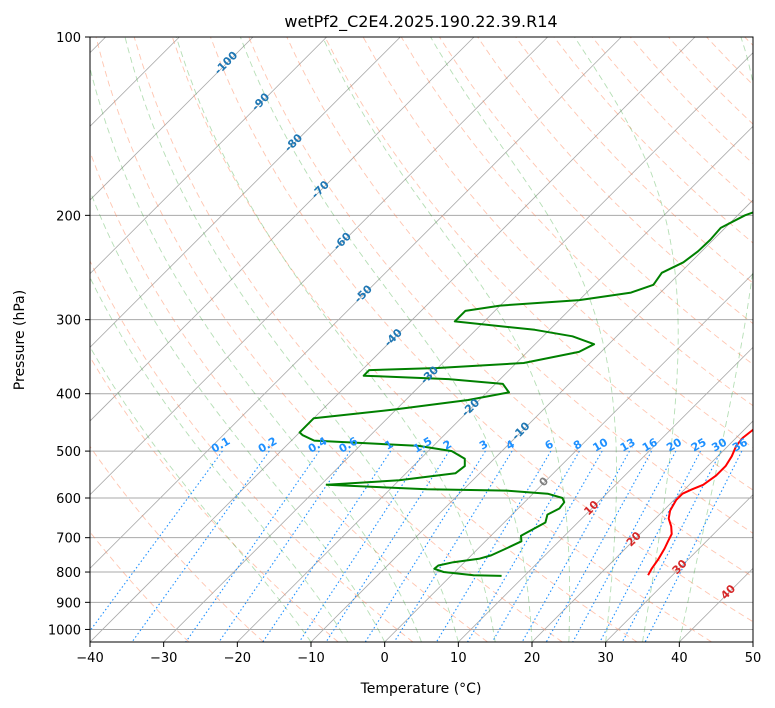 The width and height of the screenshot is (775, 708). What do you see at coordinates (634, 539) in the screenshot?
I see `isotherm-label: 20` at bounding box center [634, 539].